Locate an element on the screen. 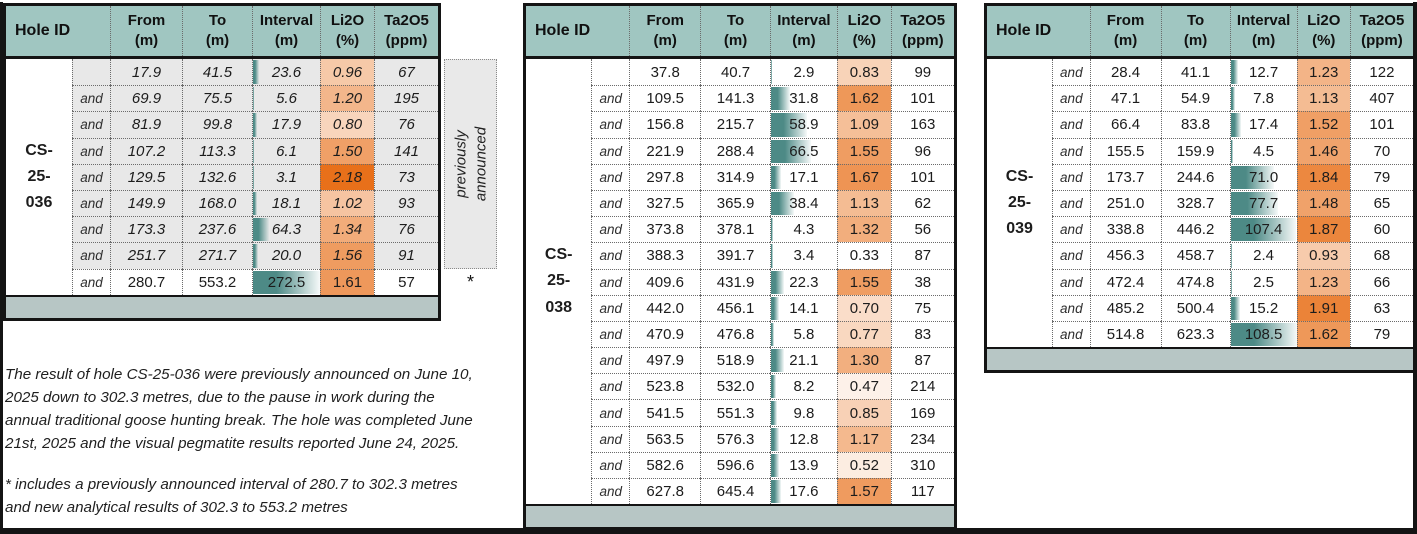  interval-cell: 18.1 is located at coordinates (286, 203).